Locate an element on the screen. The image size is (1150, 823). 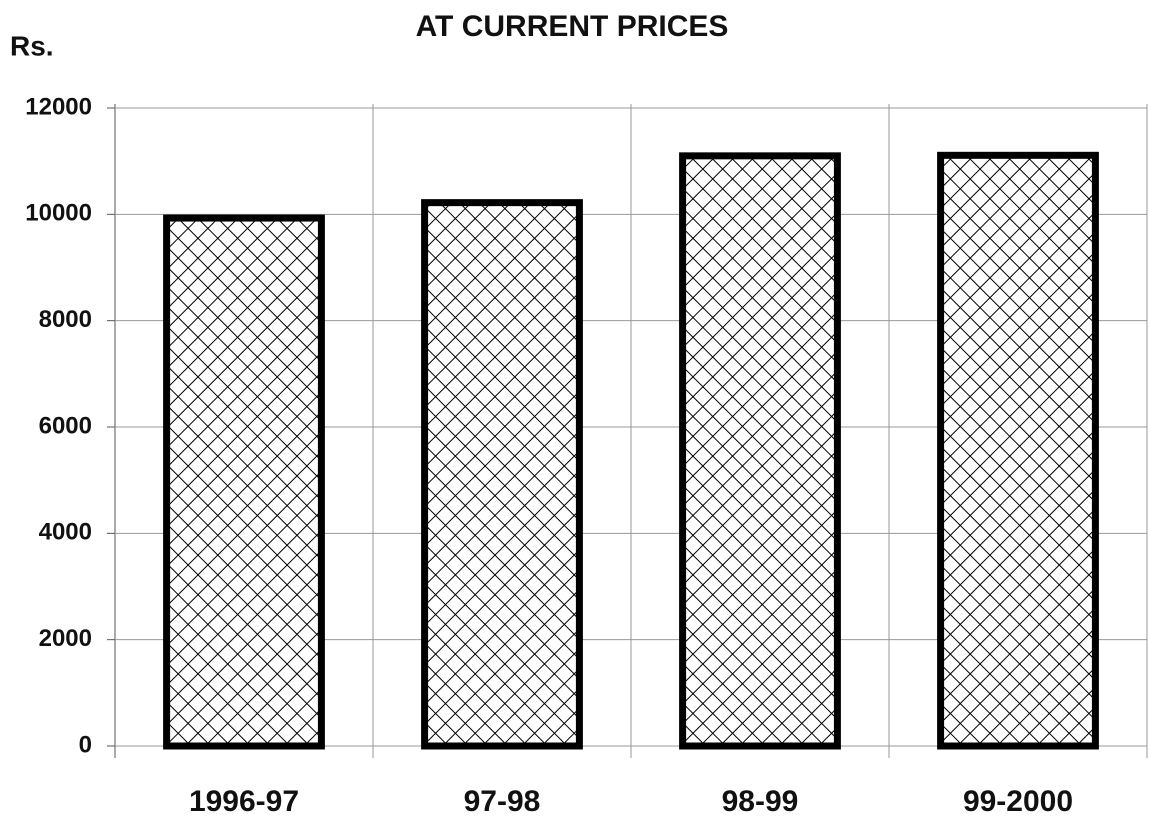
y-axis-label: Rs. is located at coordinates (32, 45).